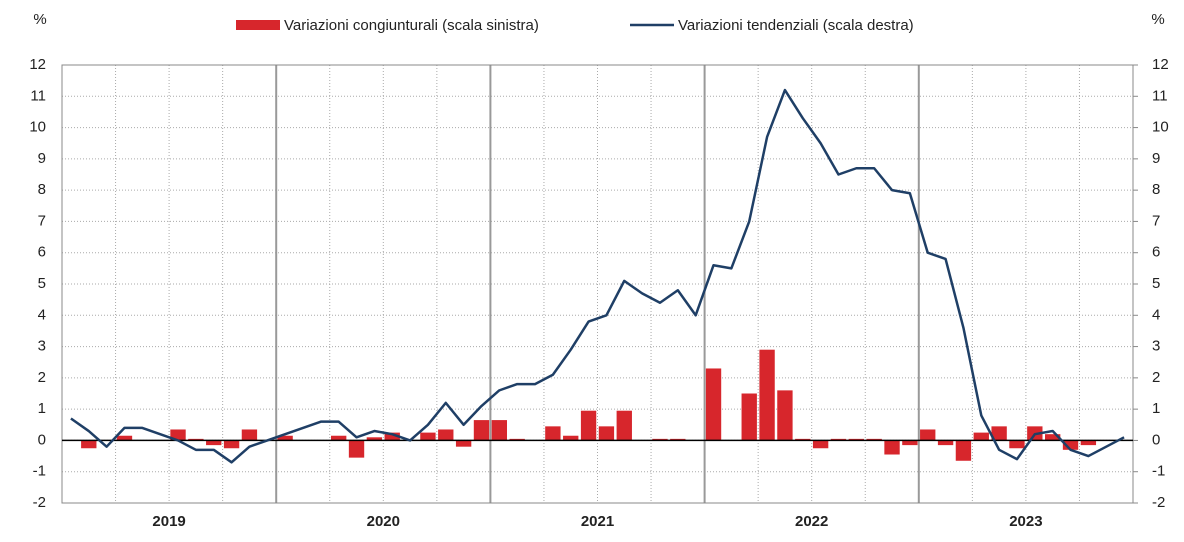 This screenshot has height=542, width=1184. I want to click on y2-tick-label: 5, so click(1156, 283).